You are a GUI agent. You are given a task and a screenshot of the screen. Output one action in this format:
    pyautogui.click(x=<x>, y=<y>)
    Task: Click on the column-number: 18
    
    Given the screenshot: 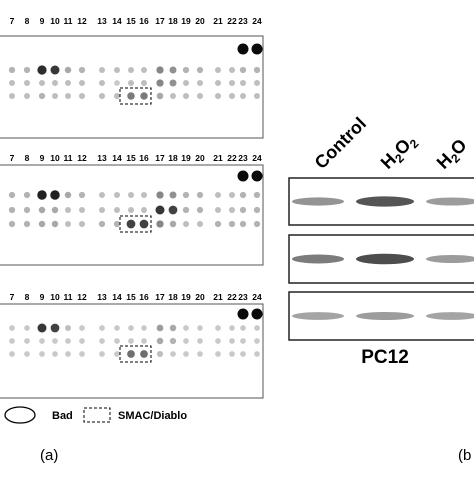 What is the action you would take?
    pyautogui.click(x=173, y=158)
    